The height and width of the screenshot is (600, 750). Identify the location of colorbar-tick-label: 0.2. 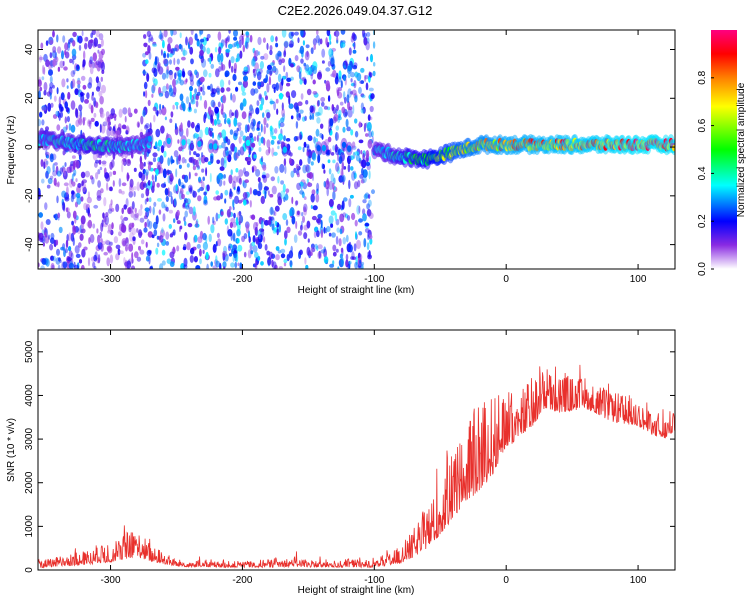
(702, 221).